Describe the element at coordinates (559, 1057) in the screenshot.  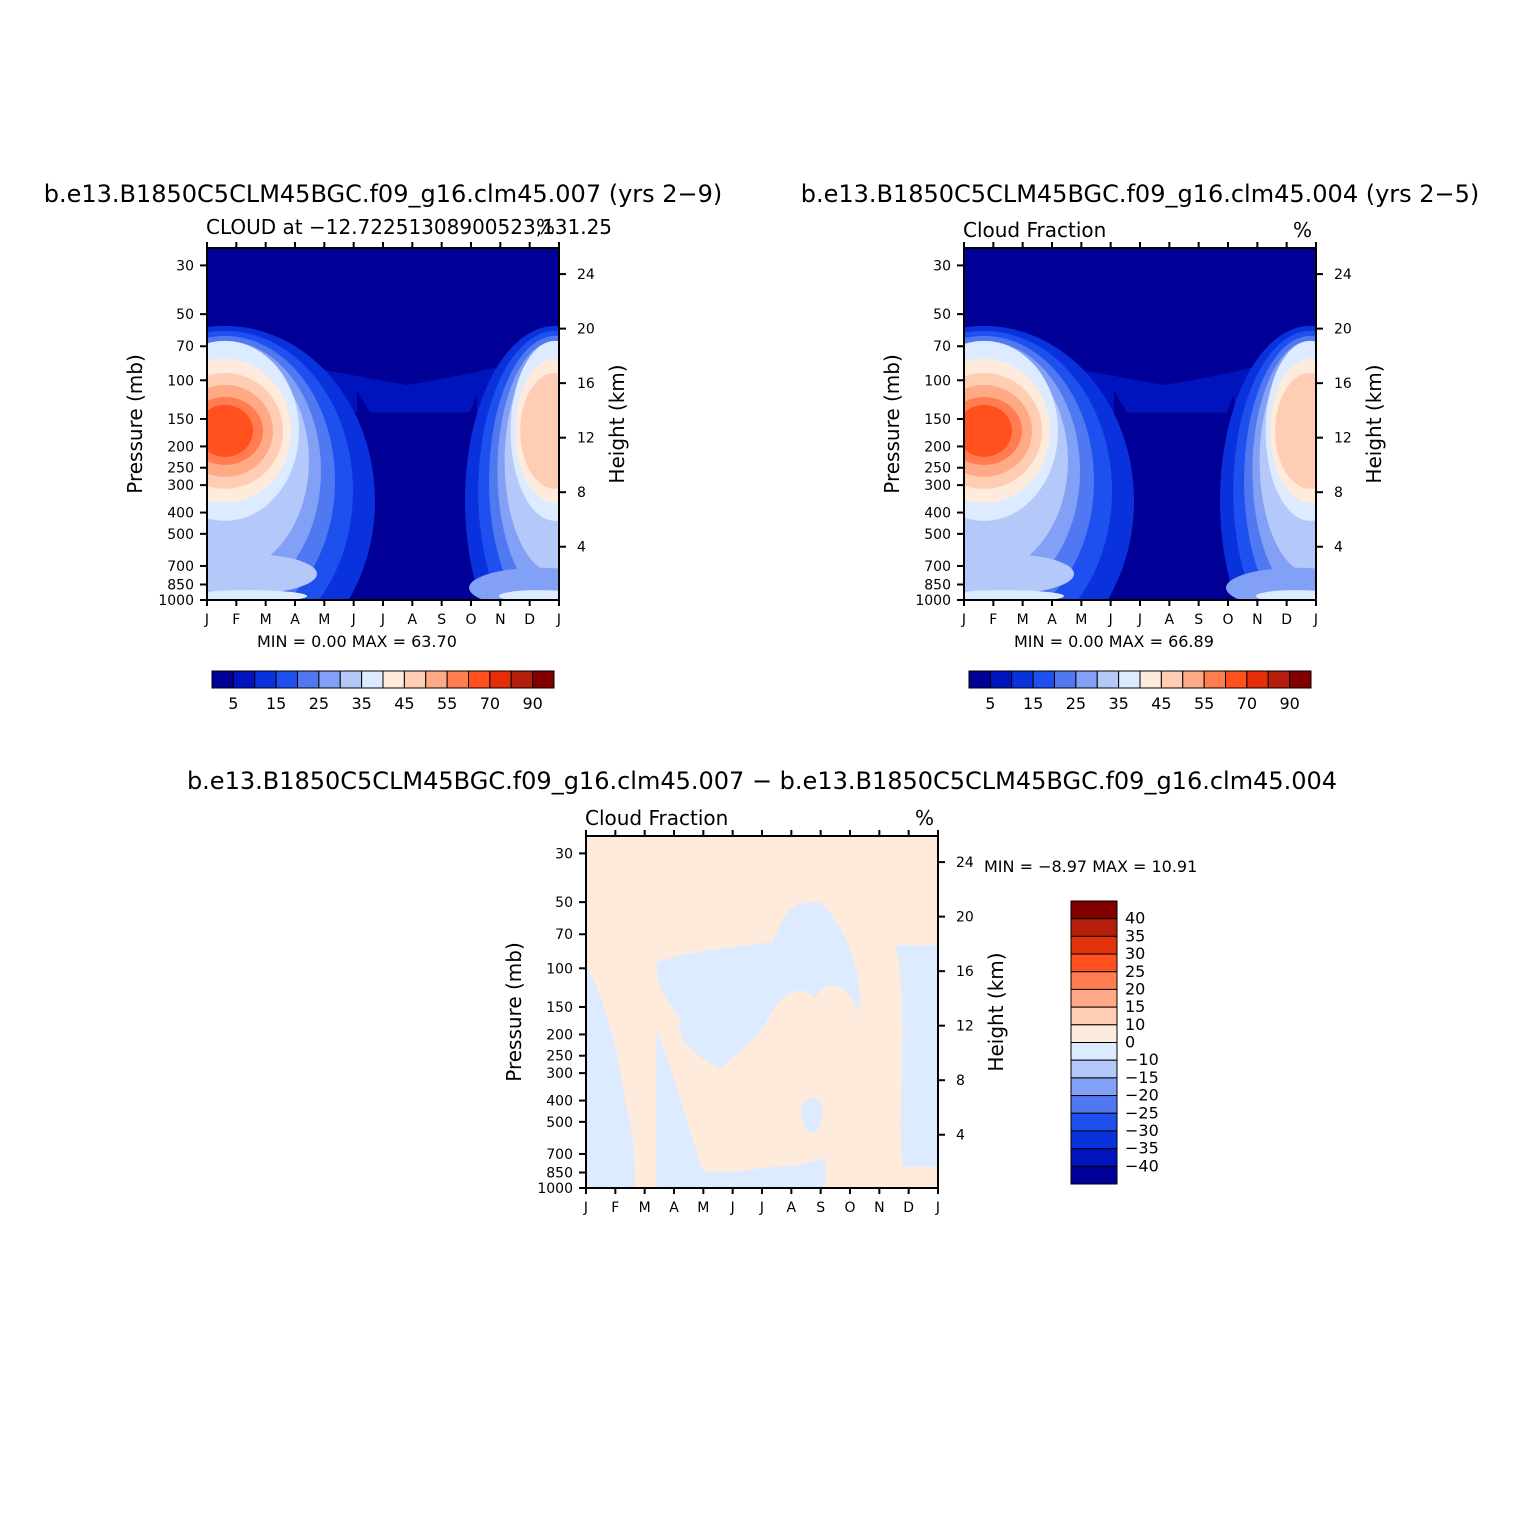
I see `y-tick-label: 250` at that location.